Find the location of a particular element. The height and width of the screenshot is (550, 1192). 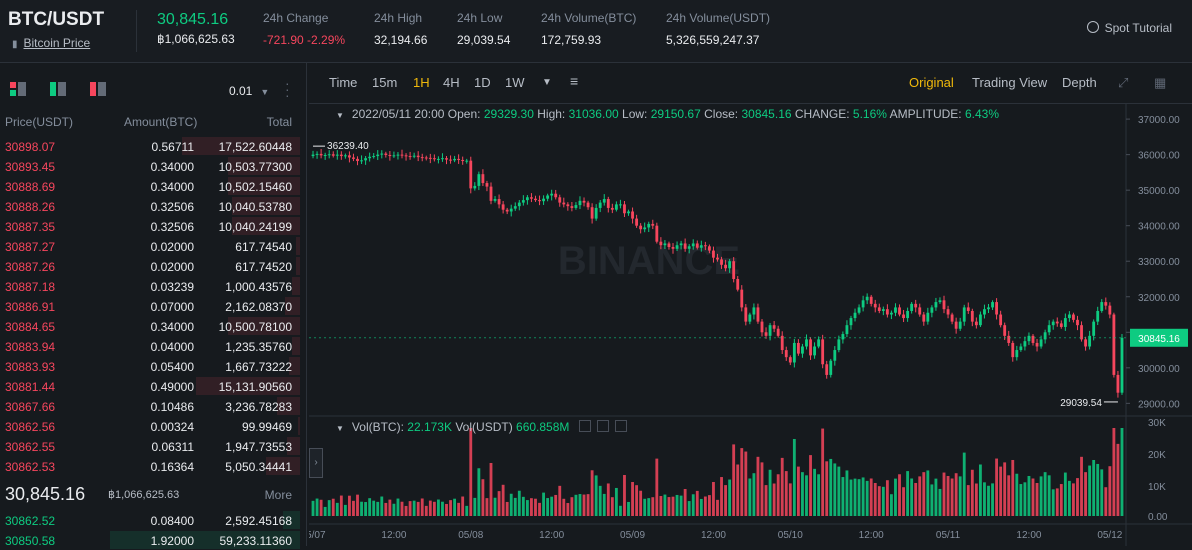

orderbook-row: 30887.27 0.02000 617.74540 is located at coordinates (153, 246).